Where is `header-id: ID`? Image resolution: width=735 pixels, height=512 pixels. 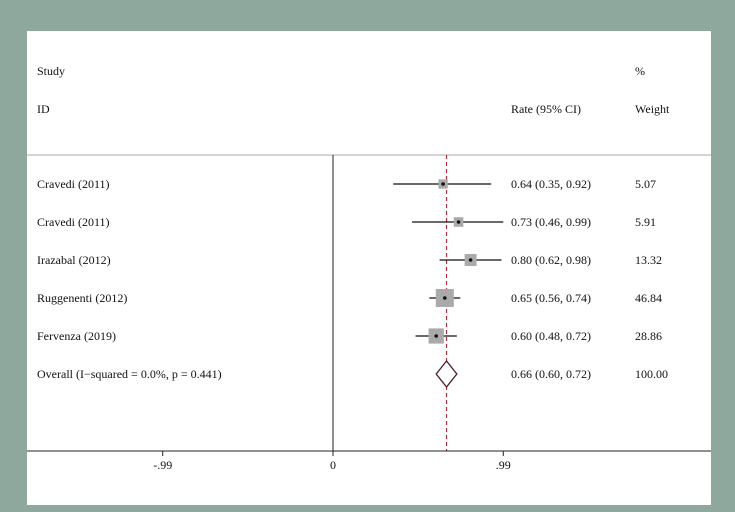
header-id: ID is located at coordinates (43, 109).